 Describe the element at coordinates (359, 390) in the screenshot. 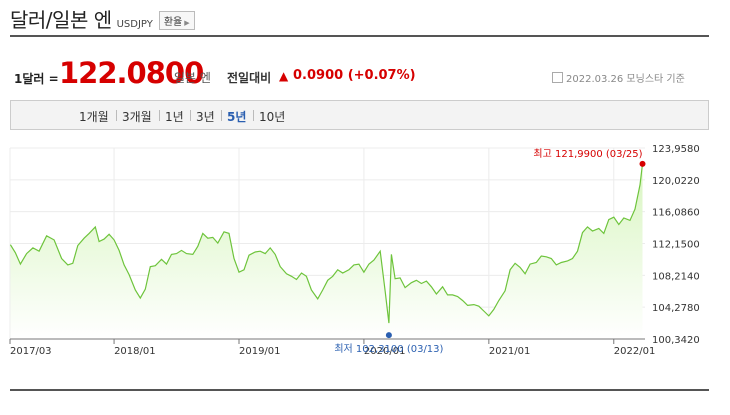

I see `footer-divider` at that location.